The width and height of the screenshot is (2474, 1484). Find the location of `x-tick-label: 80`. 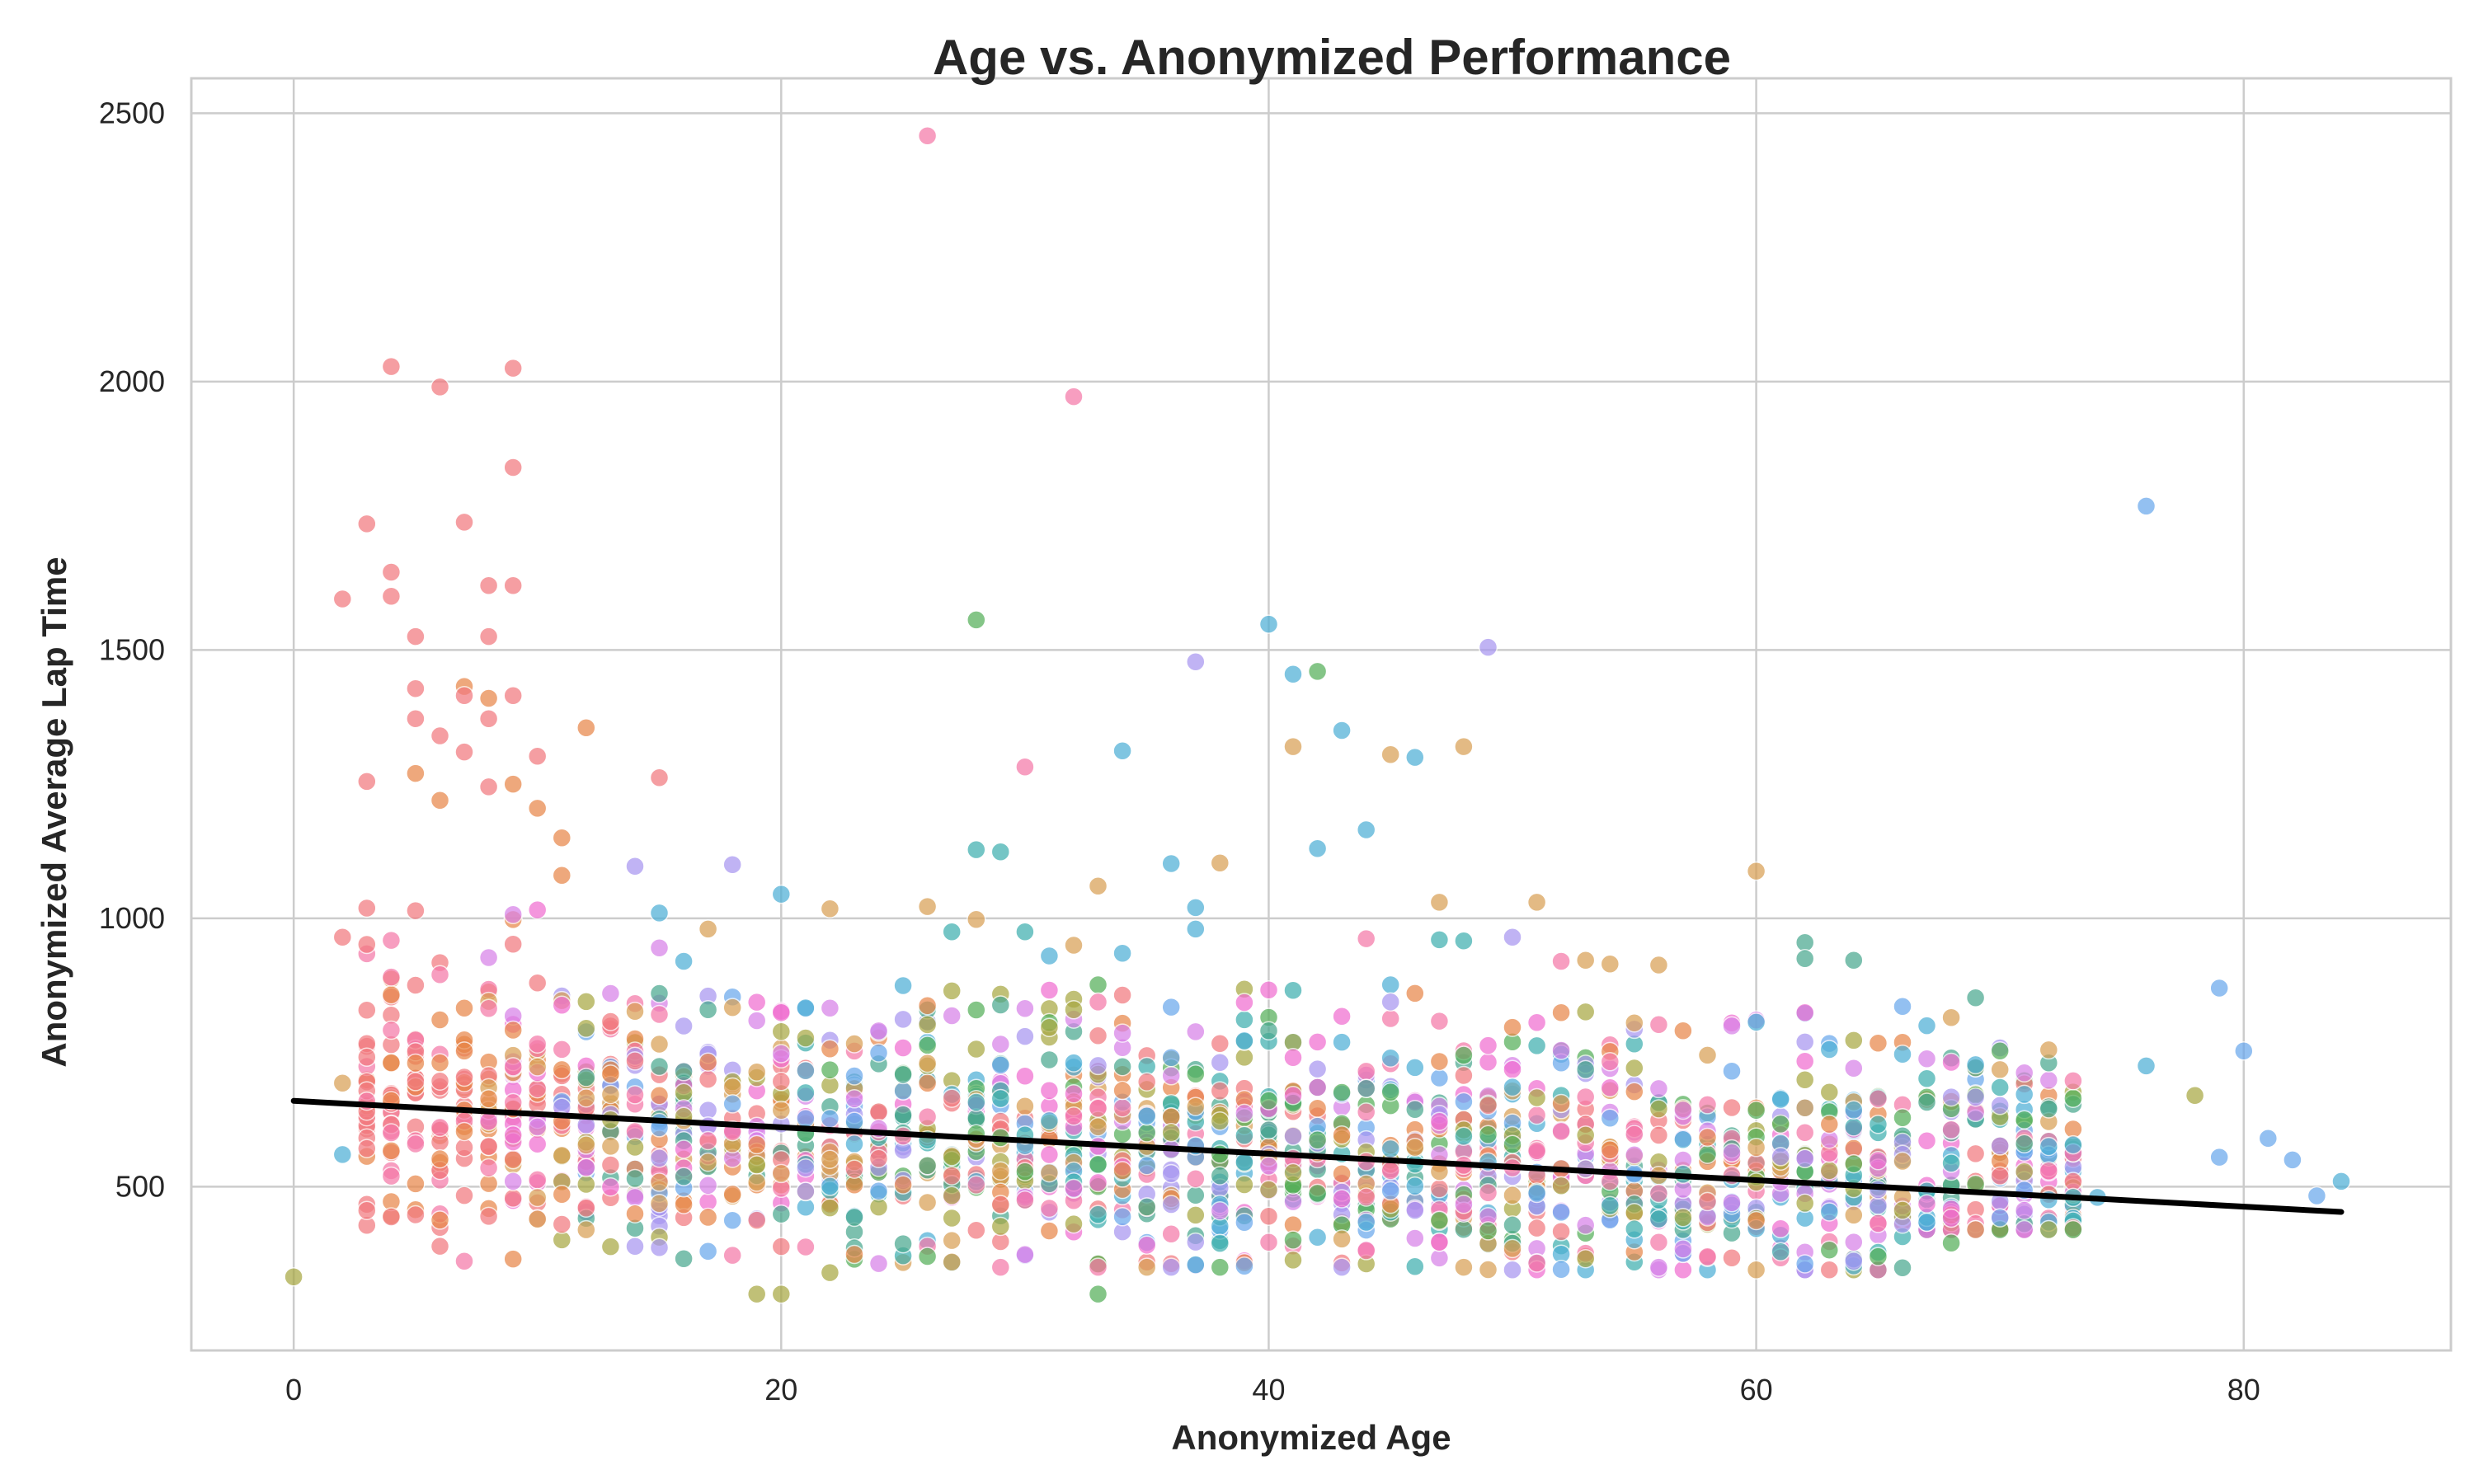

x-tick-label: 80 is located at coordinates (2243, 1390).